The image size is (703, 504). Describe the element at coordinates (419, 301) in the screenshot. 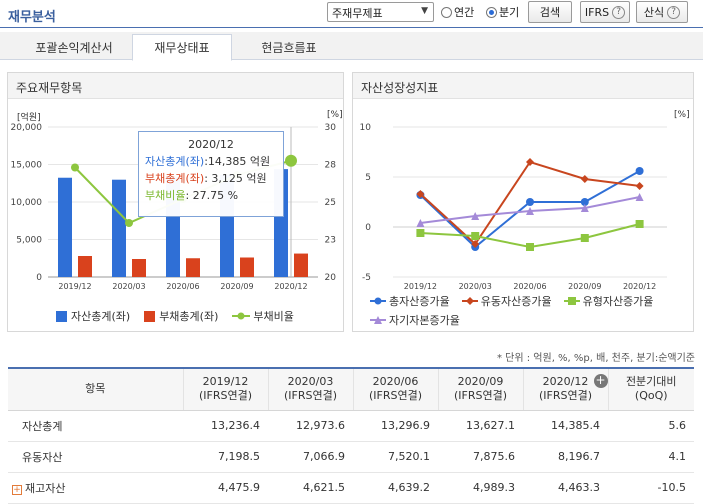

I see `legend-label: 총자산증가율` at that location.